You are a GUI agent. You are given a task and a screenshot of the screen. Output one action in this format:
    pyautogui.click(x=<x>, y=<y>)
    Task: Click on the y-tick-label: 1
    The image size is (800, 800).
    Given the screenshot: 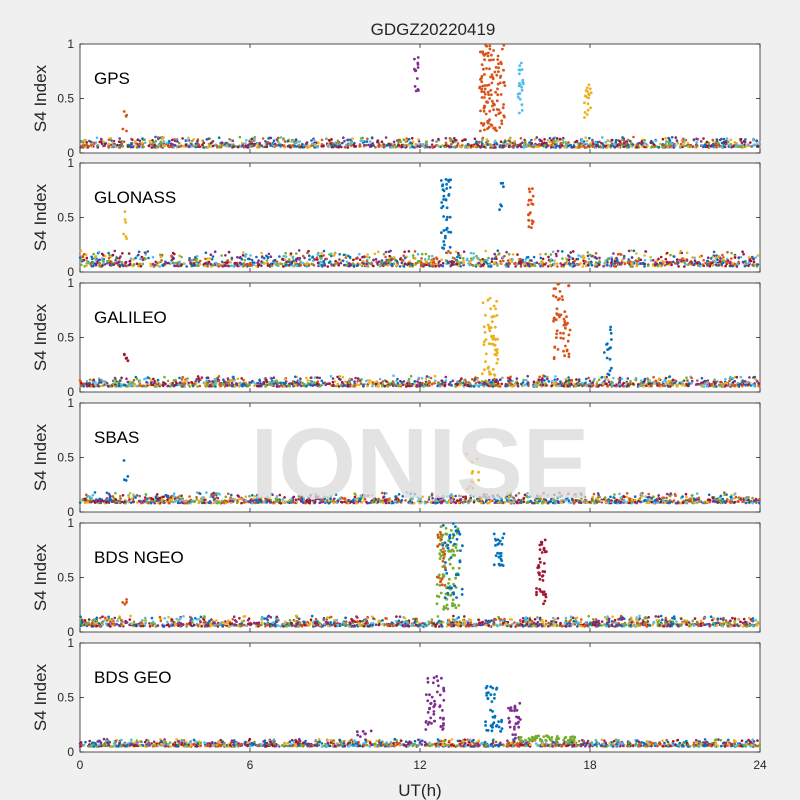 What is the action you would take?
    pyautogui.click(x=70, y=163)
    